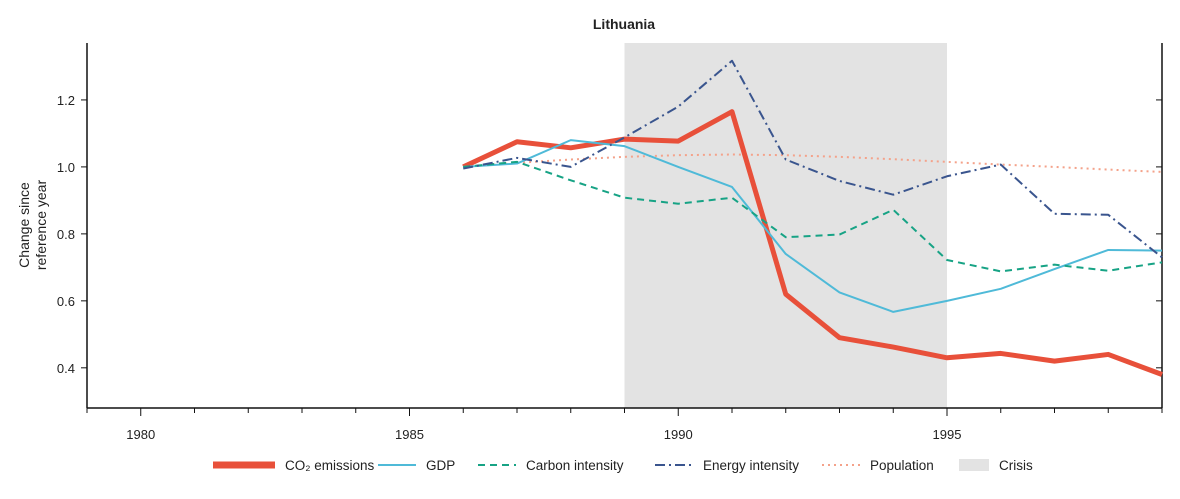 The width and height of the screenshot is (1180, 499). I want to click on legend-label: Population, so click(902, 465).